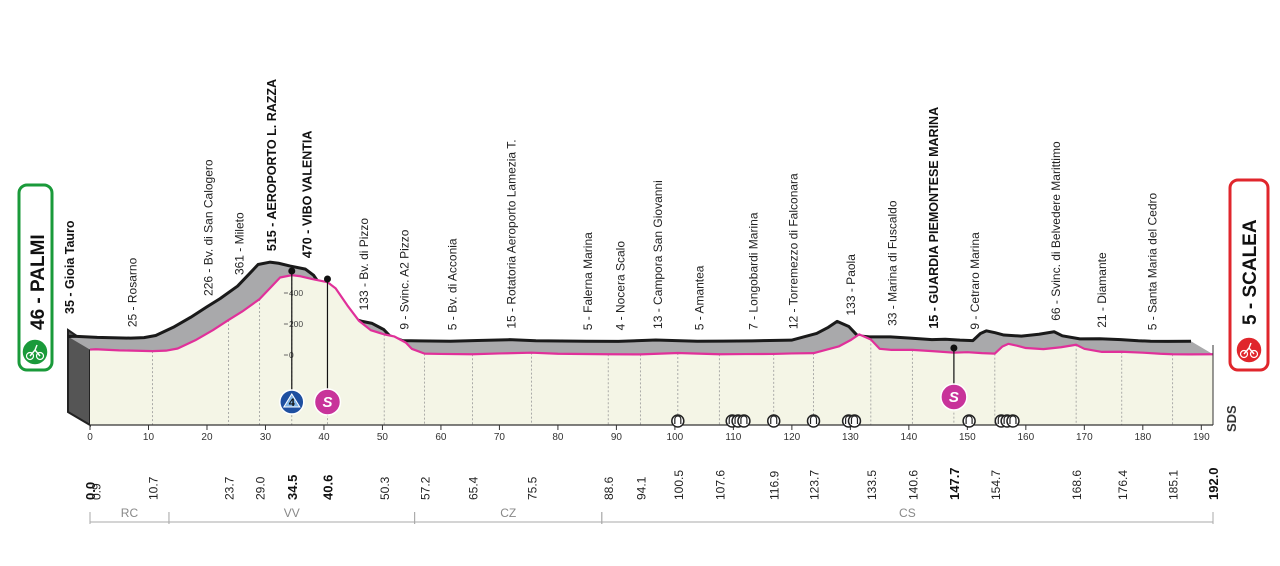 The height and width of the screenshot is (566, 1280). I want to click on distance-label: 123.7, so click(815, 485).